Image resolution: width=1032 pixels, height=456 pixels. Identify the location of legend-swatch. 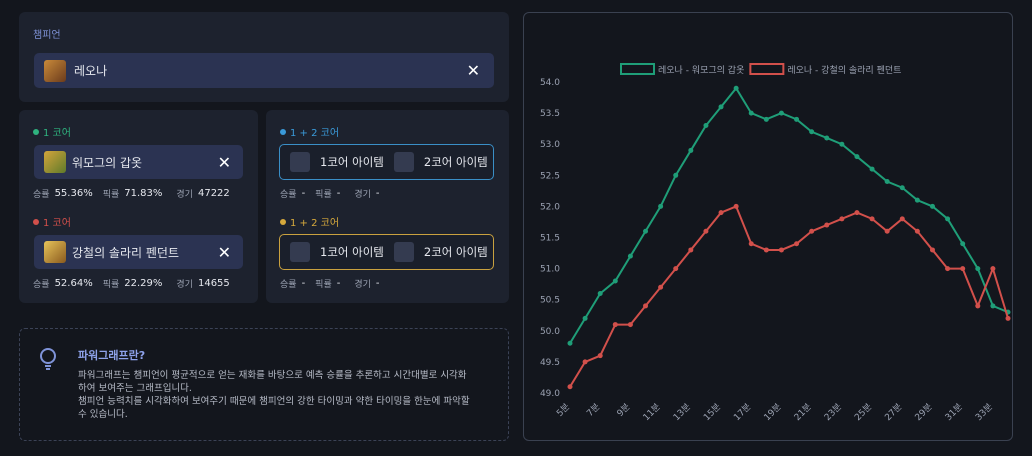
(767, 69).